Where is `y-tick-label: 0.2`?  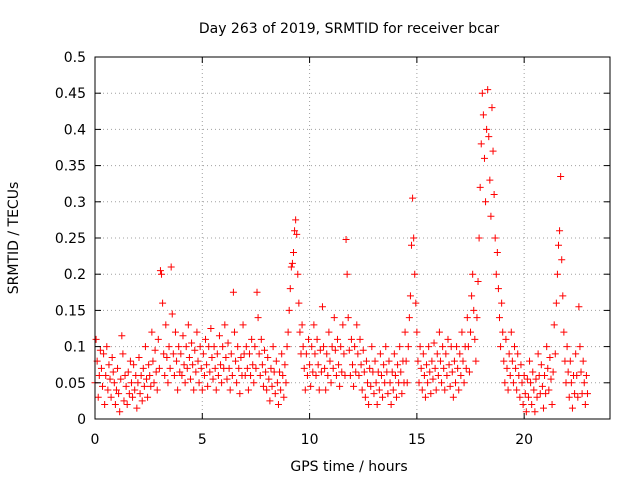 y-tick-label: 0.2 is located at coordinates (75, 275).